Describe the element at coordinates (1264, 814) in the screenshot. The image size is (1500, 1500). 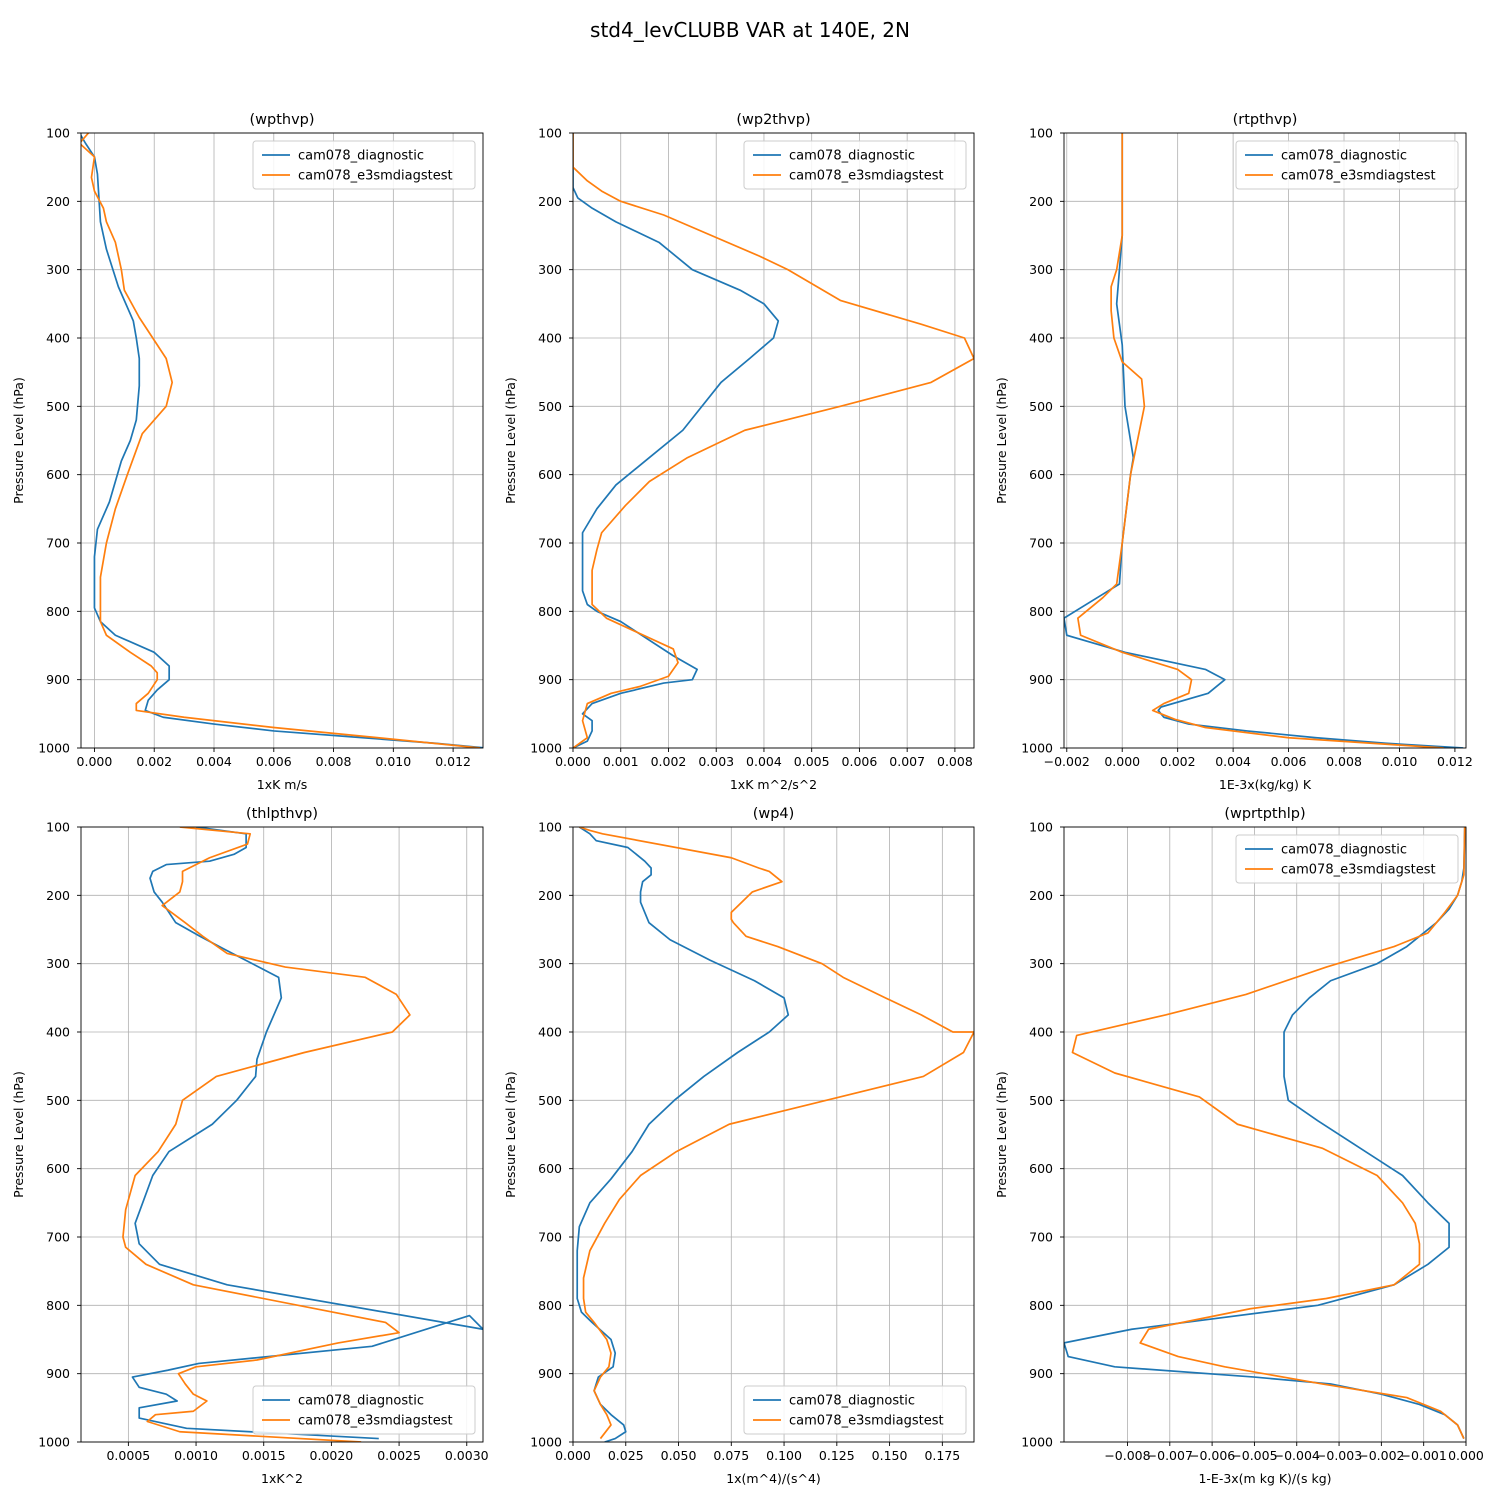
I see `panel-title: (wprtpthlp)` at that location.